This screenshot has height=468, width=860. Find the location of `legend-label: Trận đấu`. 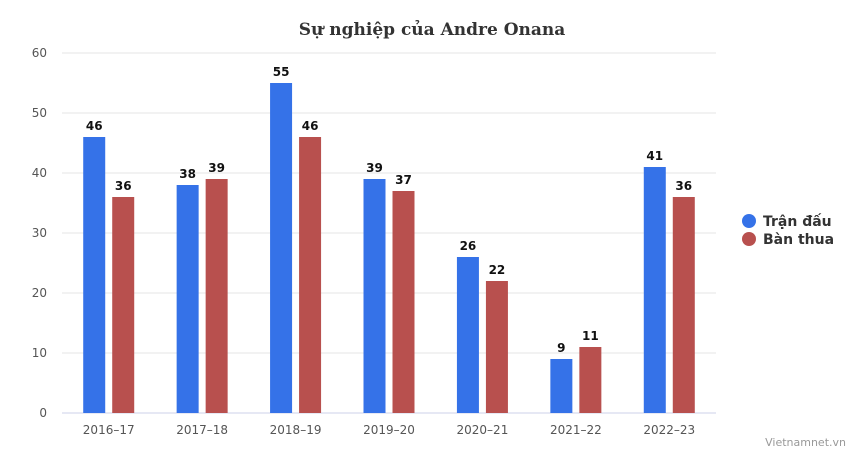

legend-label: Trận đấu is located at coordinates (797, 221).